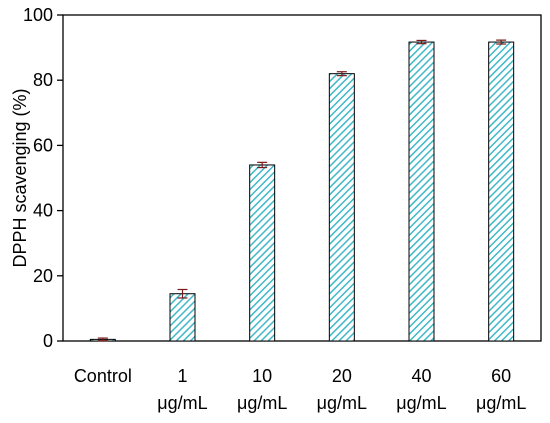 The image size is (550, 423). Describe the element at coordinates (182, 376) in the screenshot. I see `x-tick-label: 1` at that location.